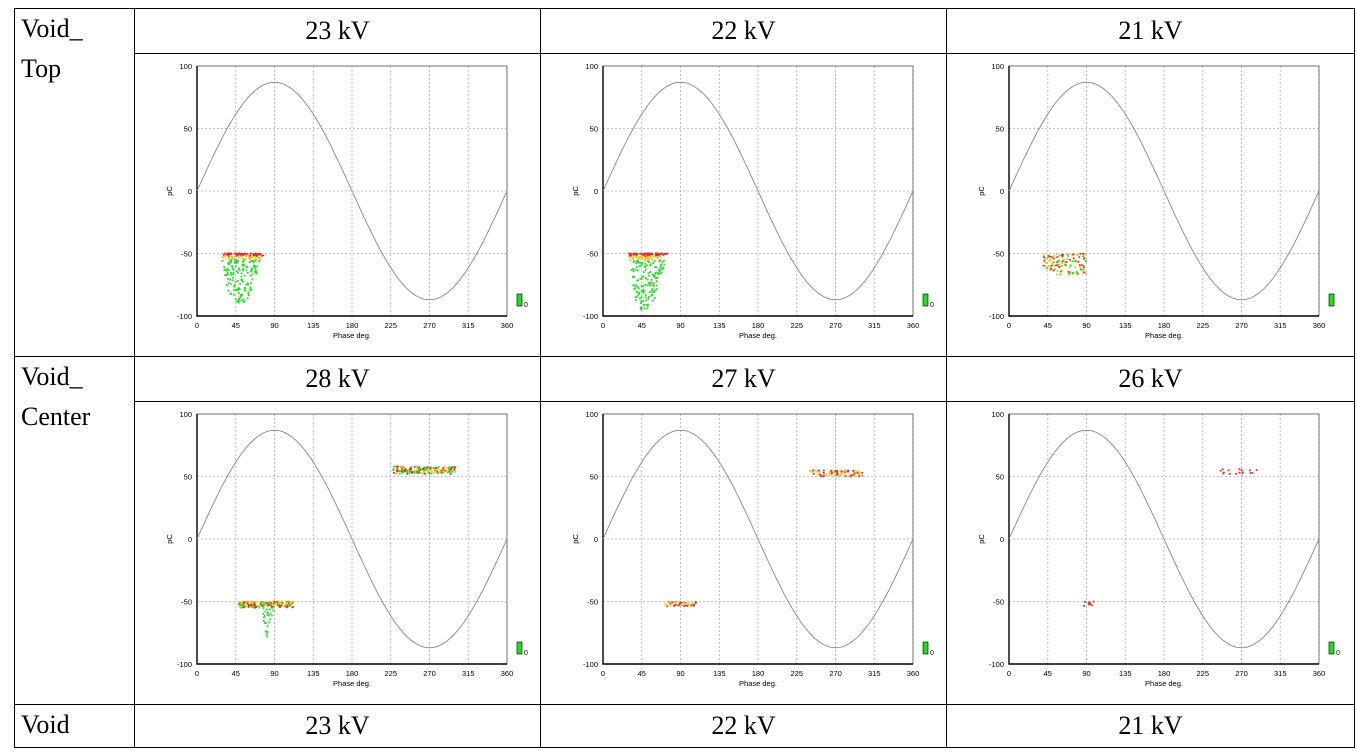 The image size is (1357, 753). What do you see at coordinates (1150, 31) in the screenshot?
I see `column-header: 21 kV` at bounding box center [1150, 31].